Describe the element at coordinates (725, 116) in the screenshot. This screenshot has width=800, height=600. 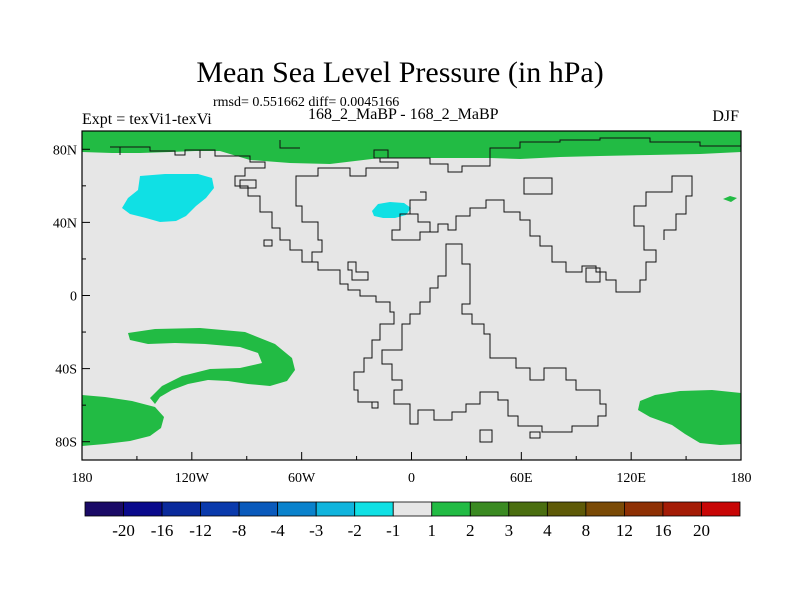
I see `season-label: DJF` at that location.